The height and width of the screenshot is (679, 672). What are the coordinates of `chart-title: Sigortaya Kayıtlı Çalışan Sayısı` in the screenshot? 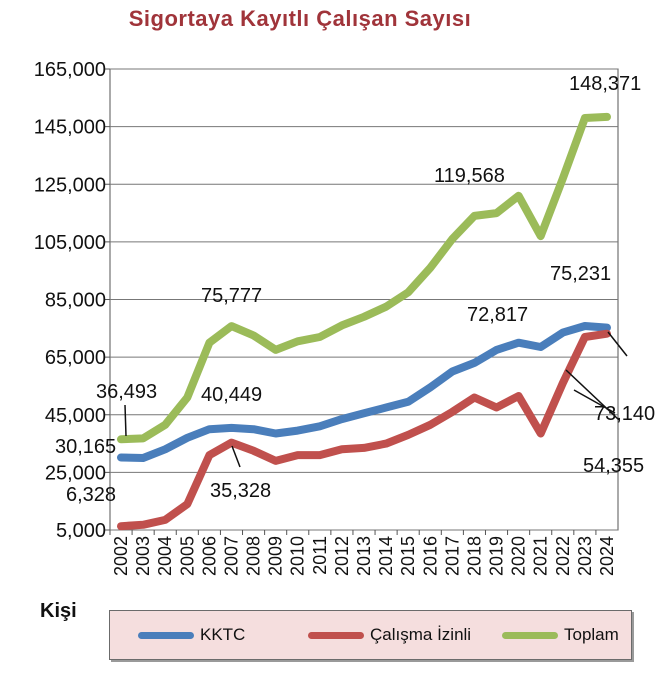 It's located at (300, 18).